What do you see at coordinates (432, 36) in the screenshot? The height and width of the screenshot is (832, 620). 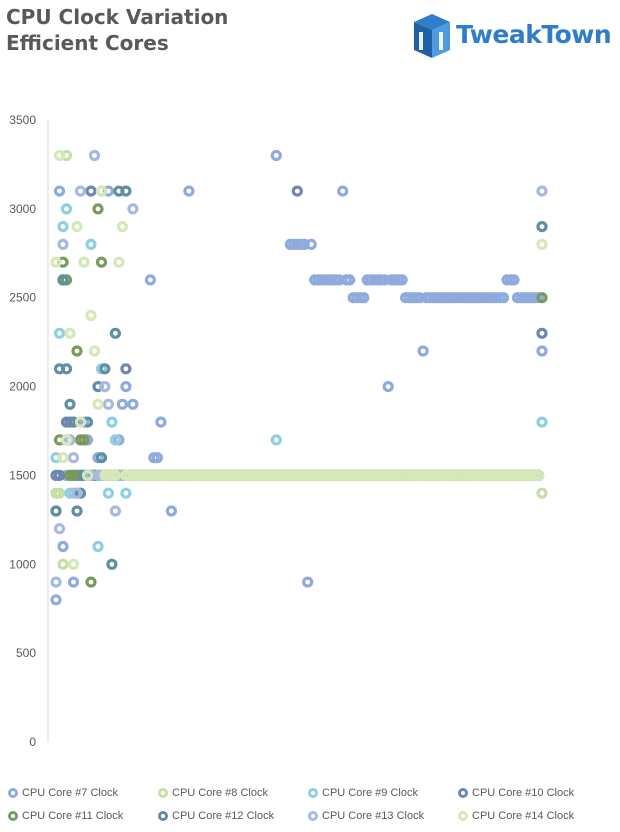 I see `tweaktown-logo-icon` at bounding box center [432, 36].